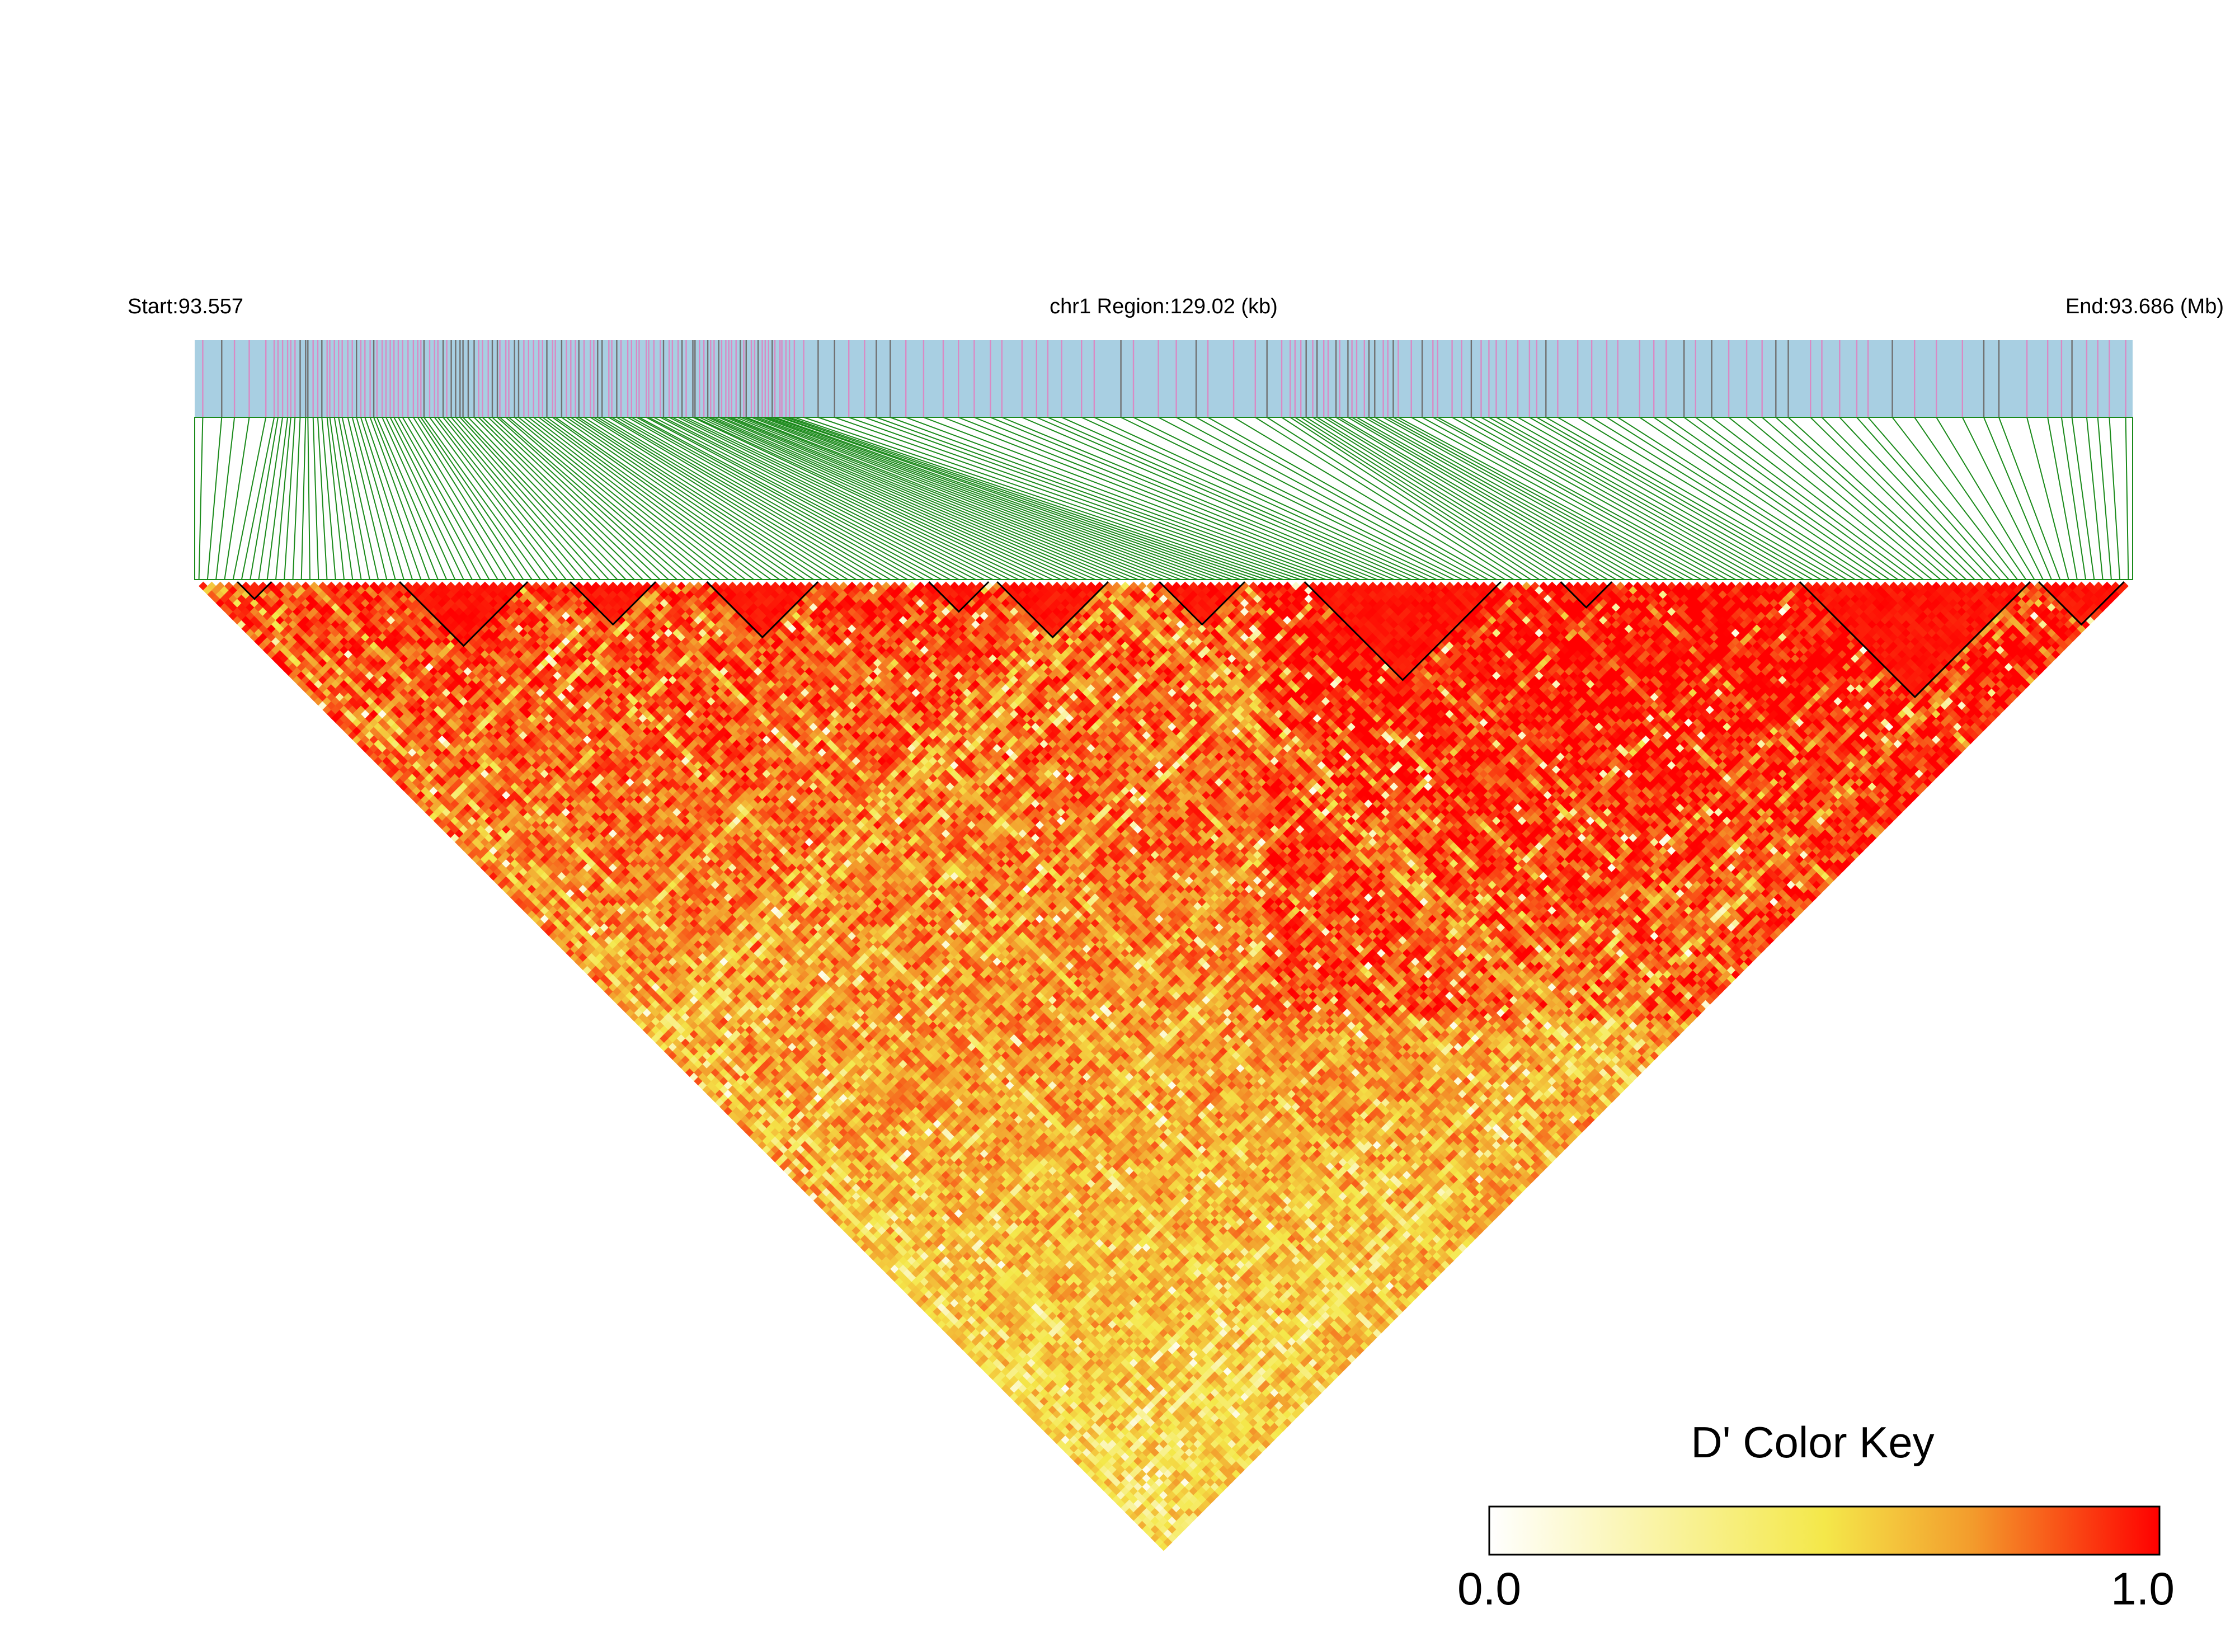 The image size is (2235, 1652). I want to click on region-start-label: Start:93.557, so click(185, 306).